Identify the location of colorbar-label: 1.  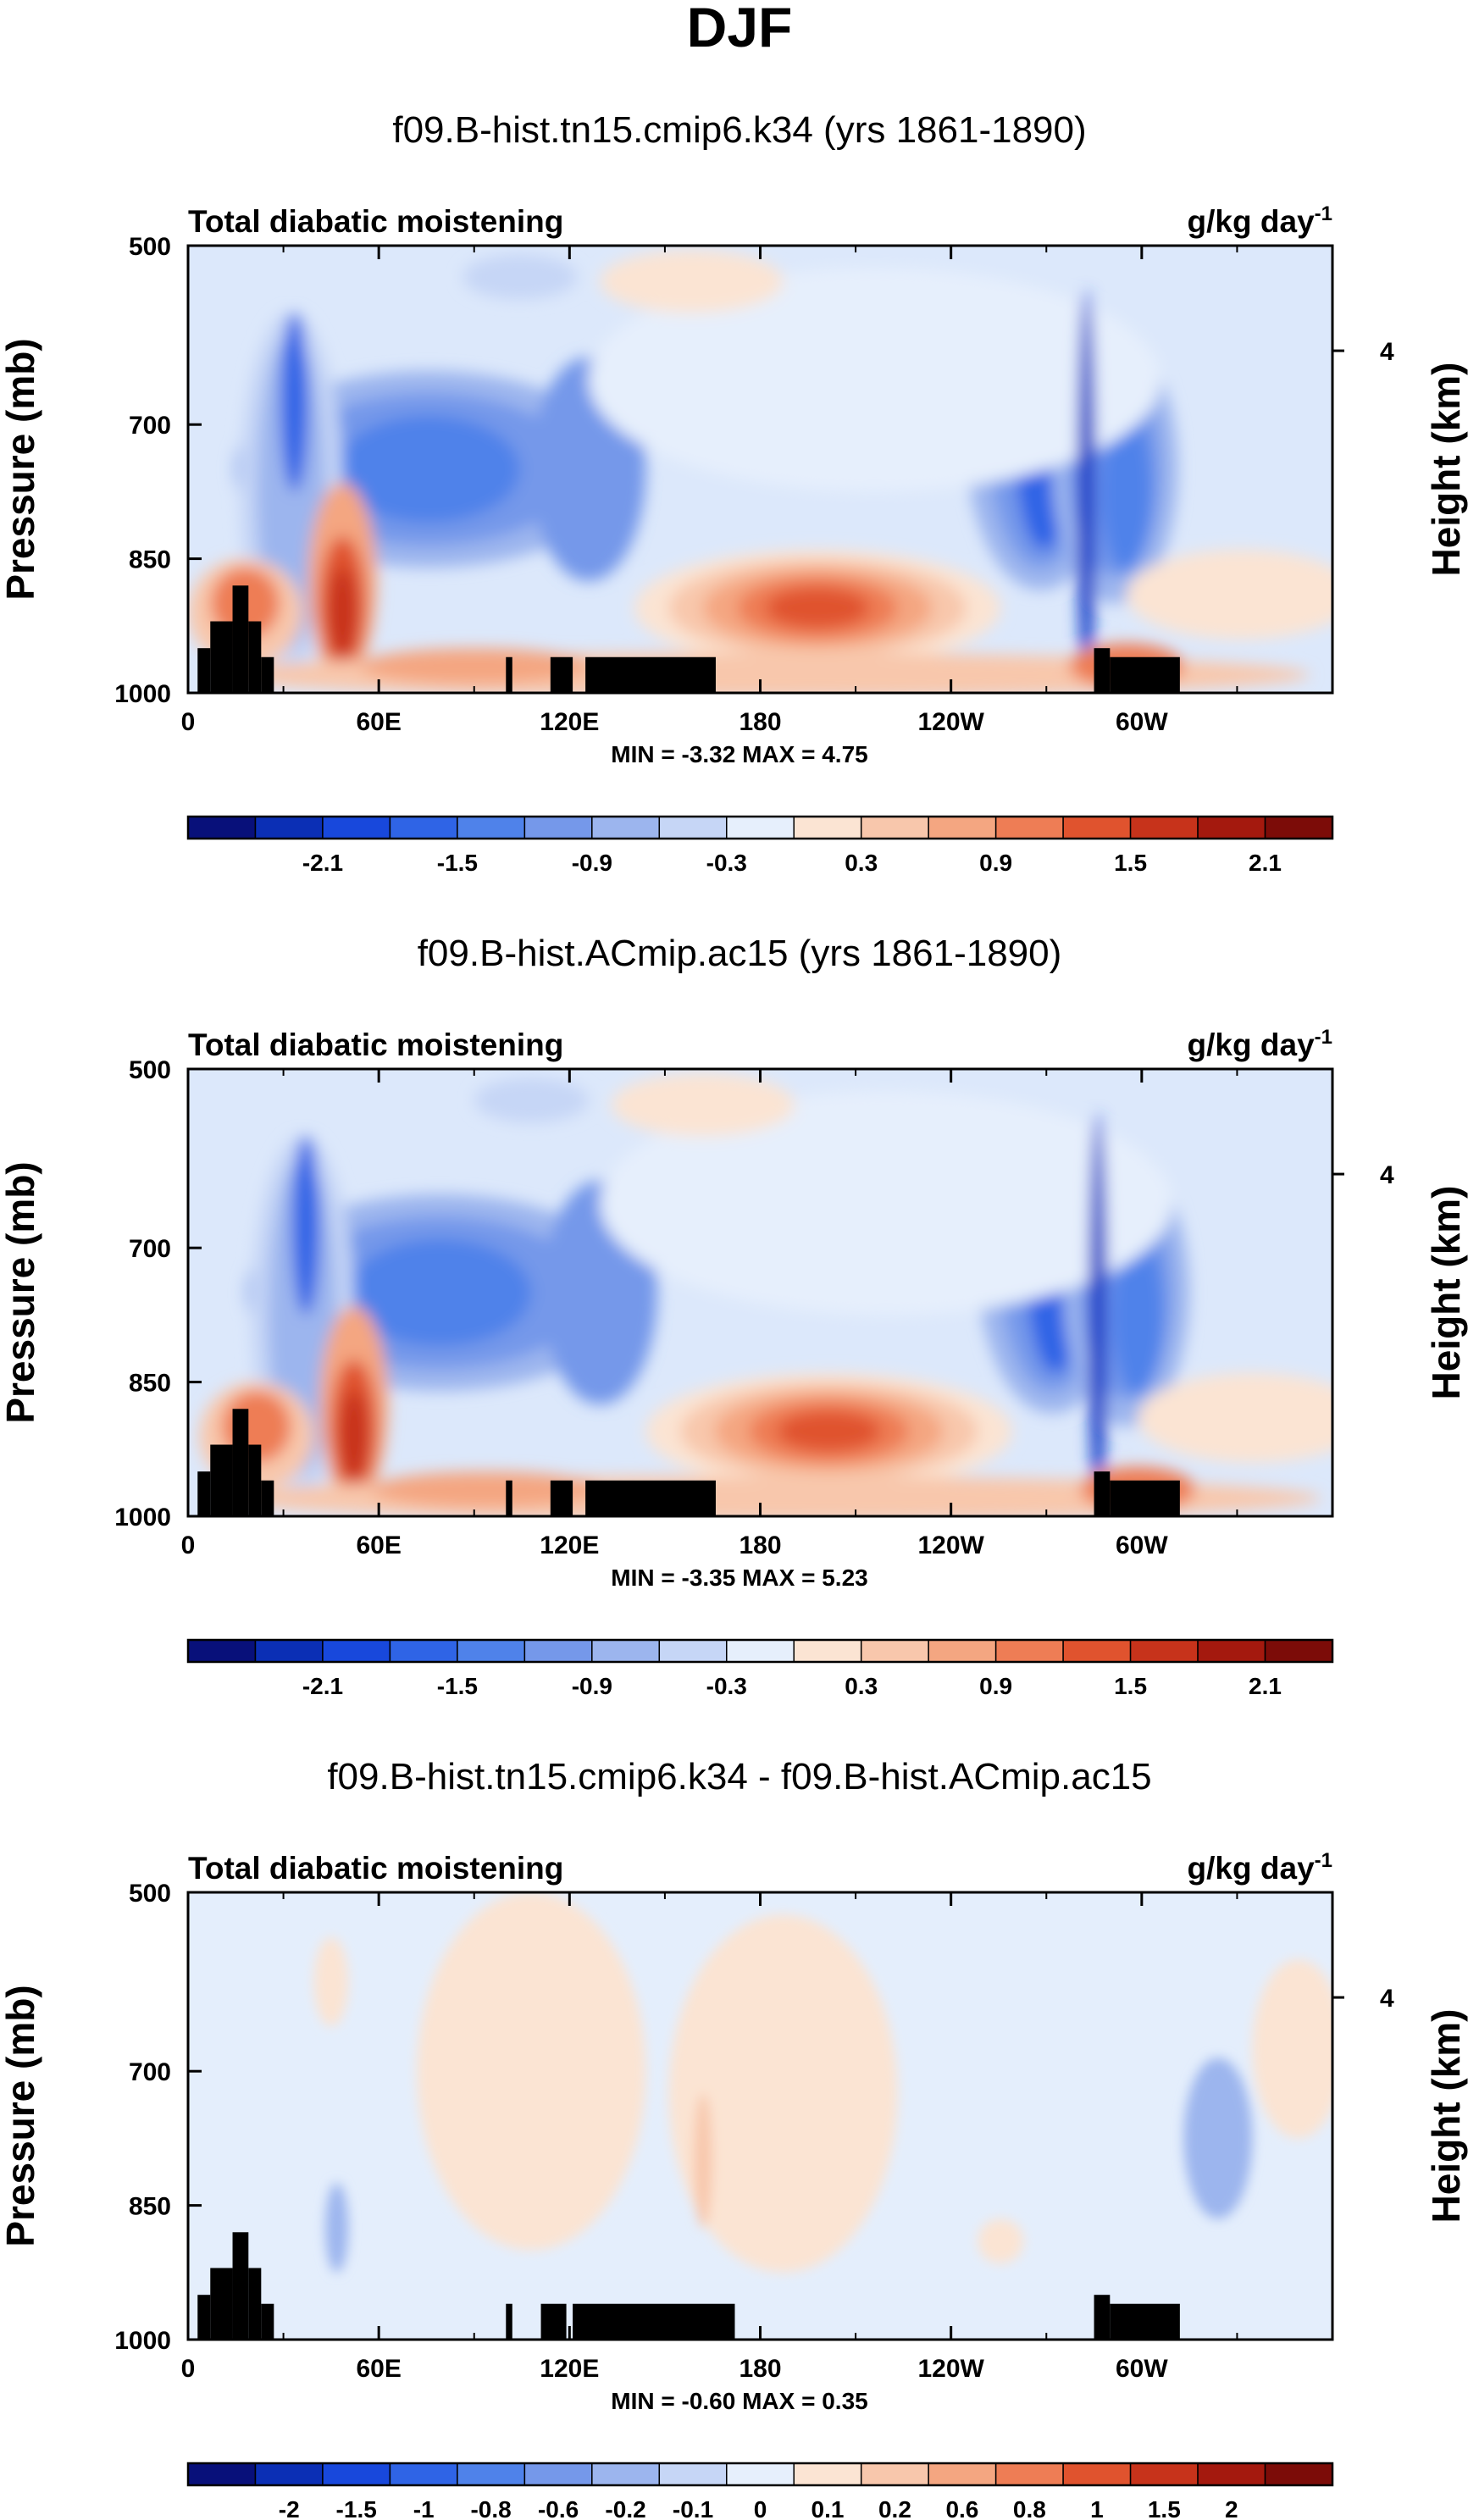
(1097, 2508).